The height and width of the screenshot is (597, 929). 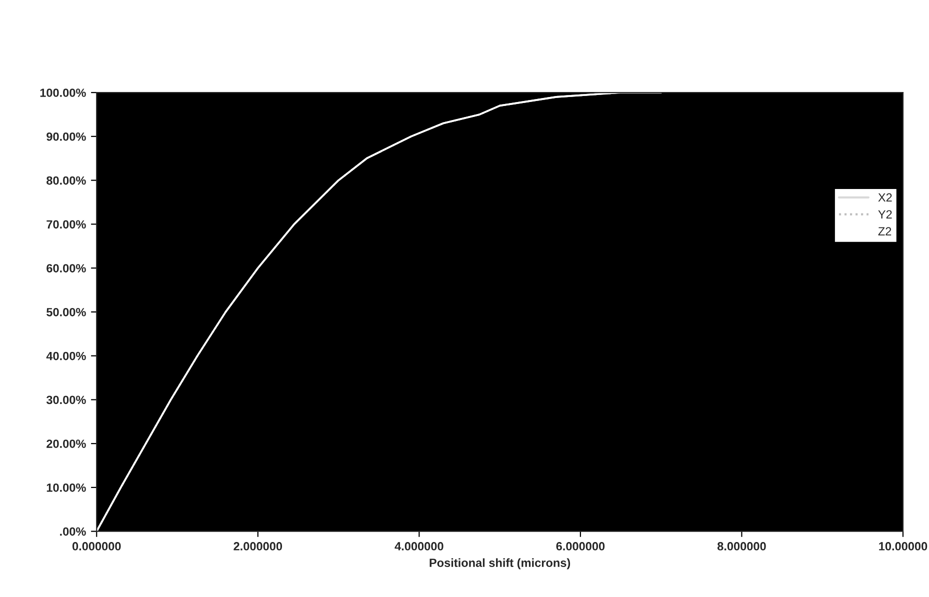 I want to click on x-axis-title: Positional shift (microns), so click(x=500, y=564).